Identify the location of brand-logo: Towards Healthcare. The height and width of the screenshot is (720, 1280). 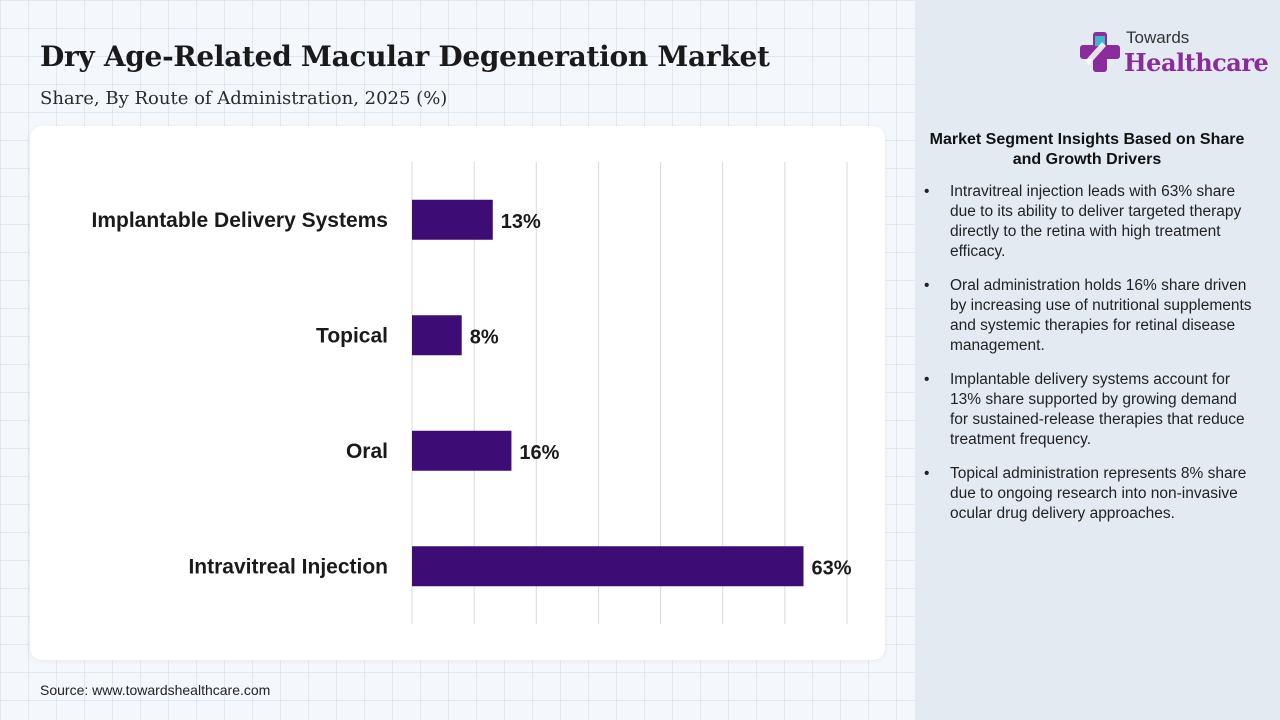
(1174, 53).